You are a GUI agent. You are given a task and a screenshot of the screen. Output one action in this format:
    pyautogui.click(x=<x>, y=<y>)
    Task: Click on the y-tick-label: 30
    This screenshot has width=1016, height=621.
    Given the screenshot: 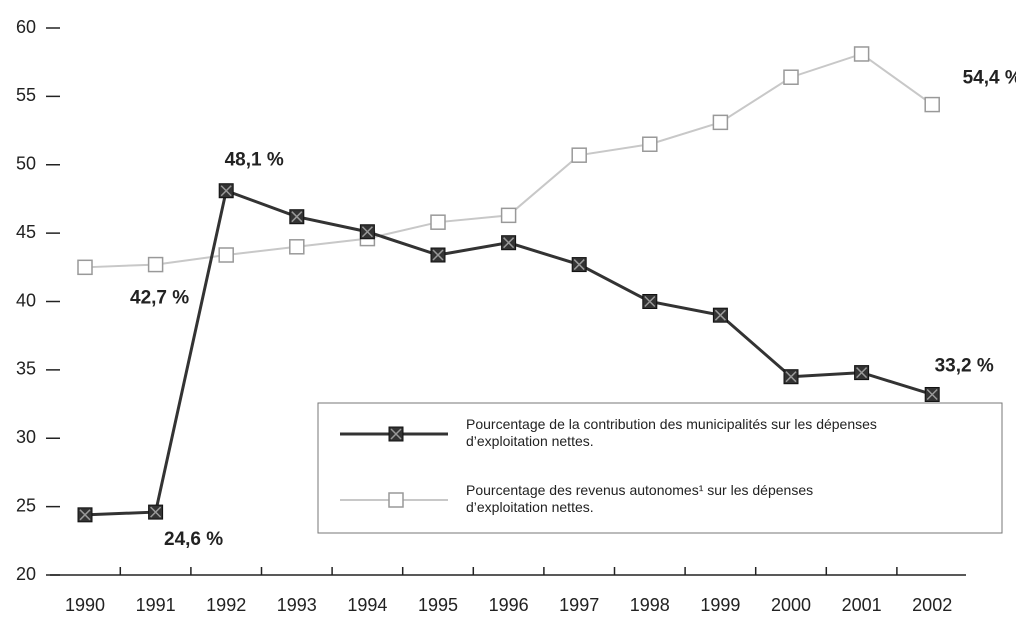 What is the action you would take?
    pyautogui.click(x=26, y=437)
    